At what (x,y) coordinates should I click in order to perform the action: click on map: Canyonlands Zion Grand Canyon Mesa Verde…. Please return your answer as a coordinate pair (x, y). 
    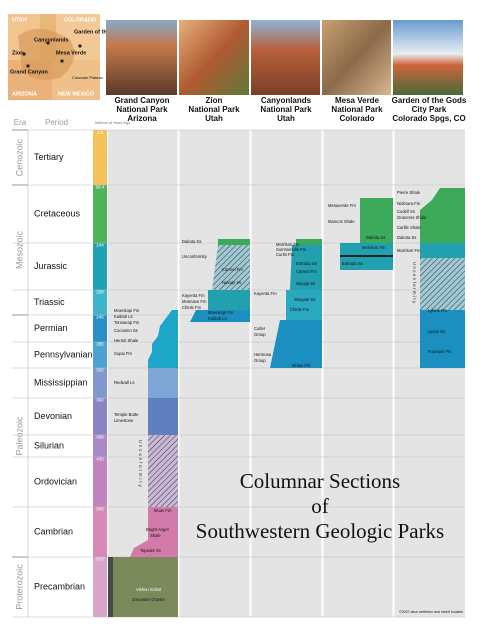
    Looking at the image, I should click on (66, 57).